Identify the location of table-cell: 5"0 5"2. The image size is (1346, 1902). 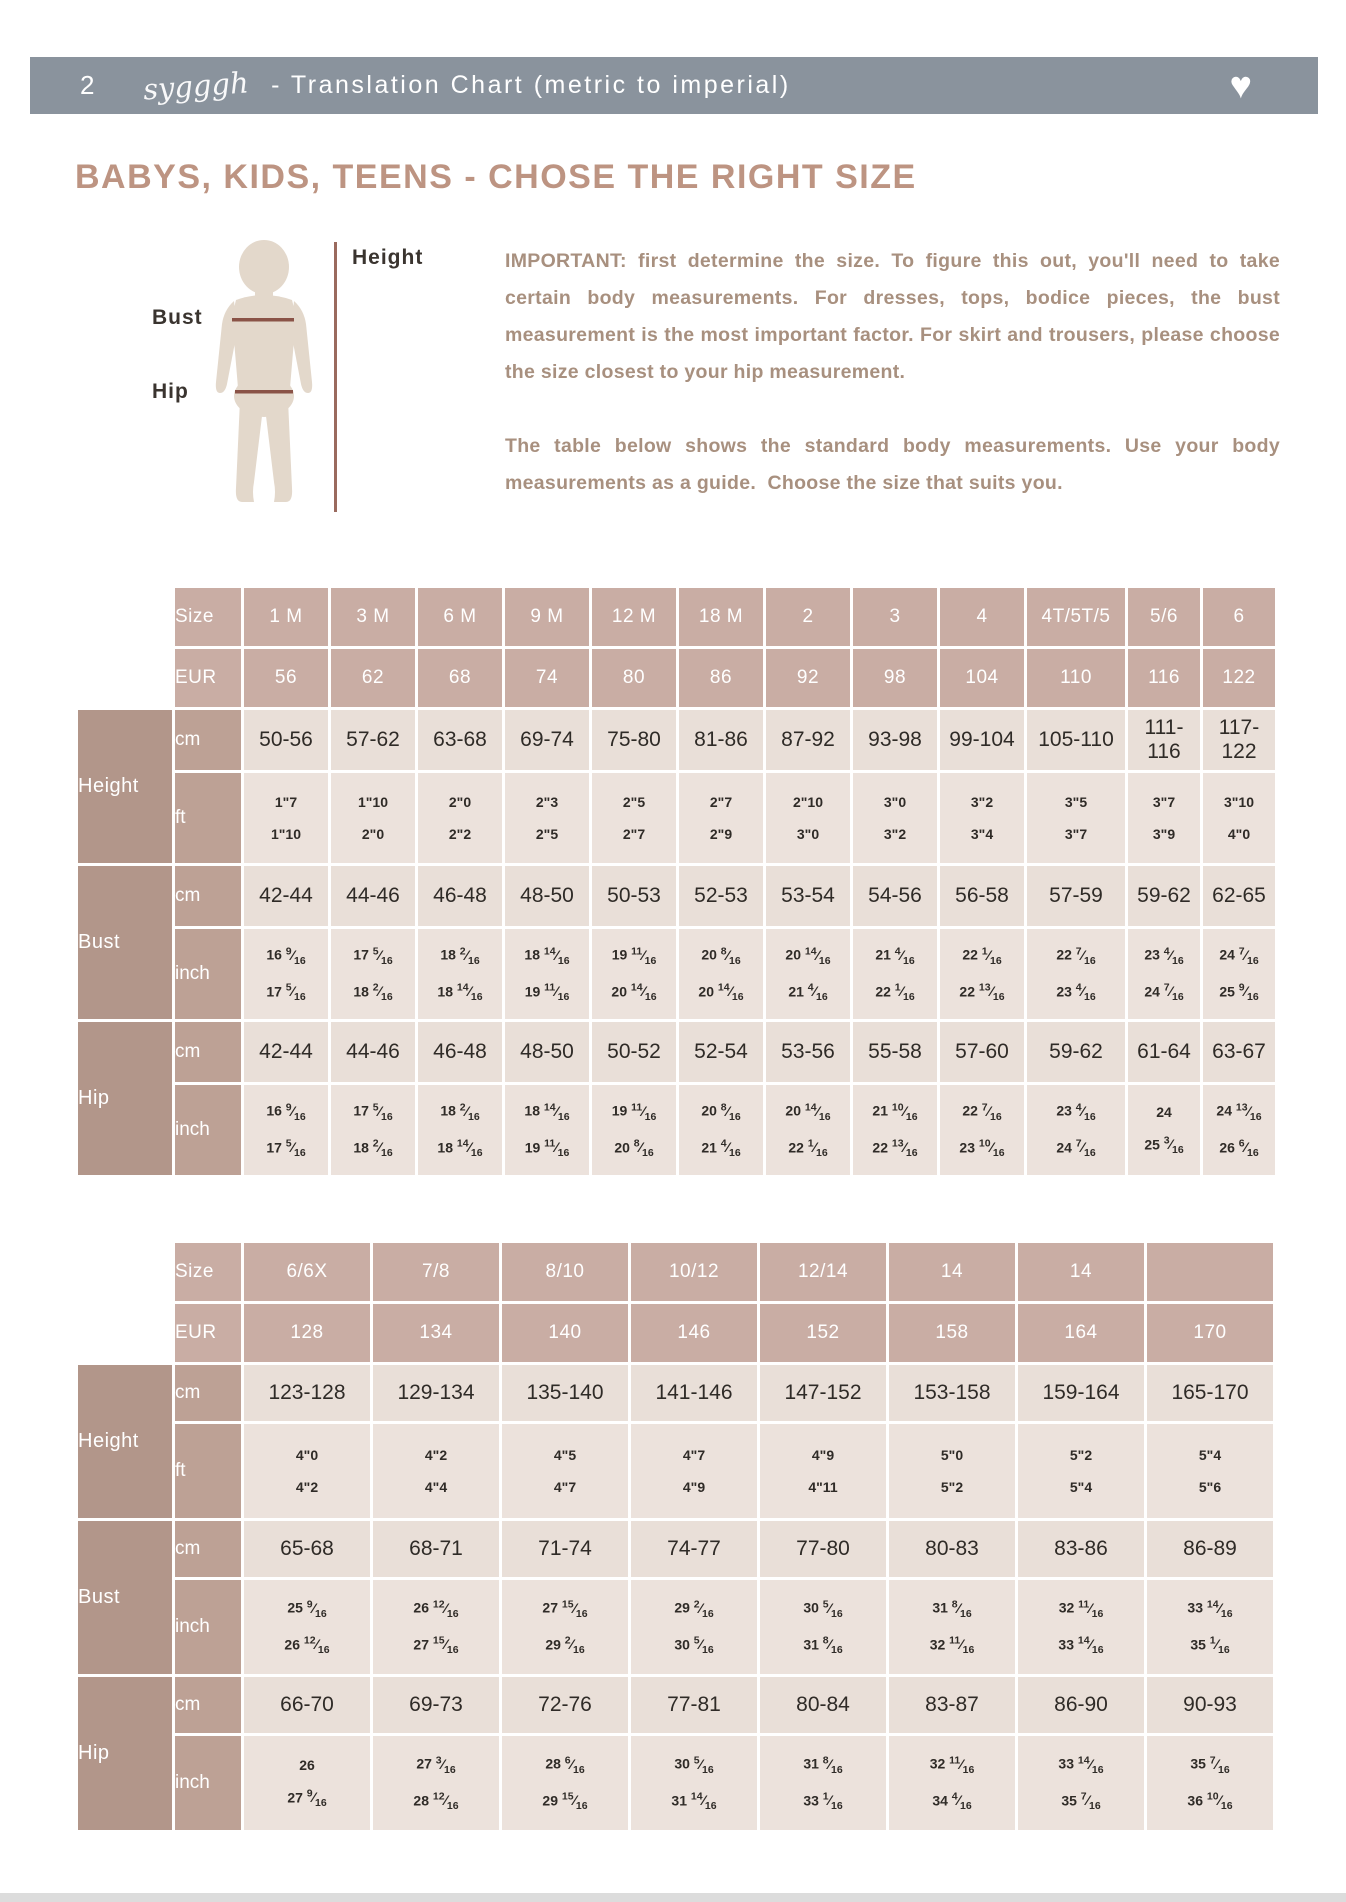
(952, 1471).